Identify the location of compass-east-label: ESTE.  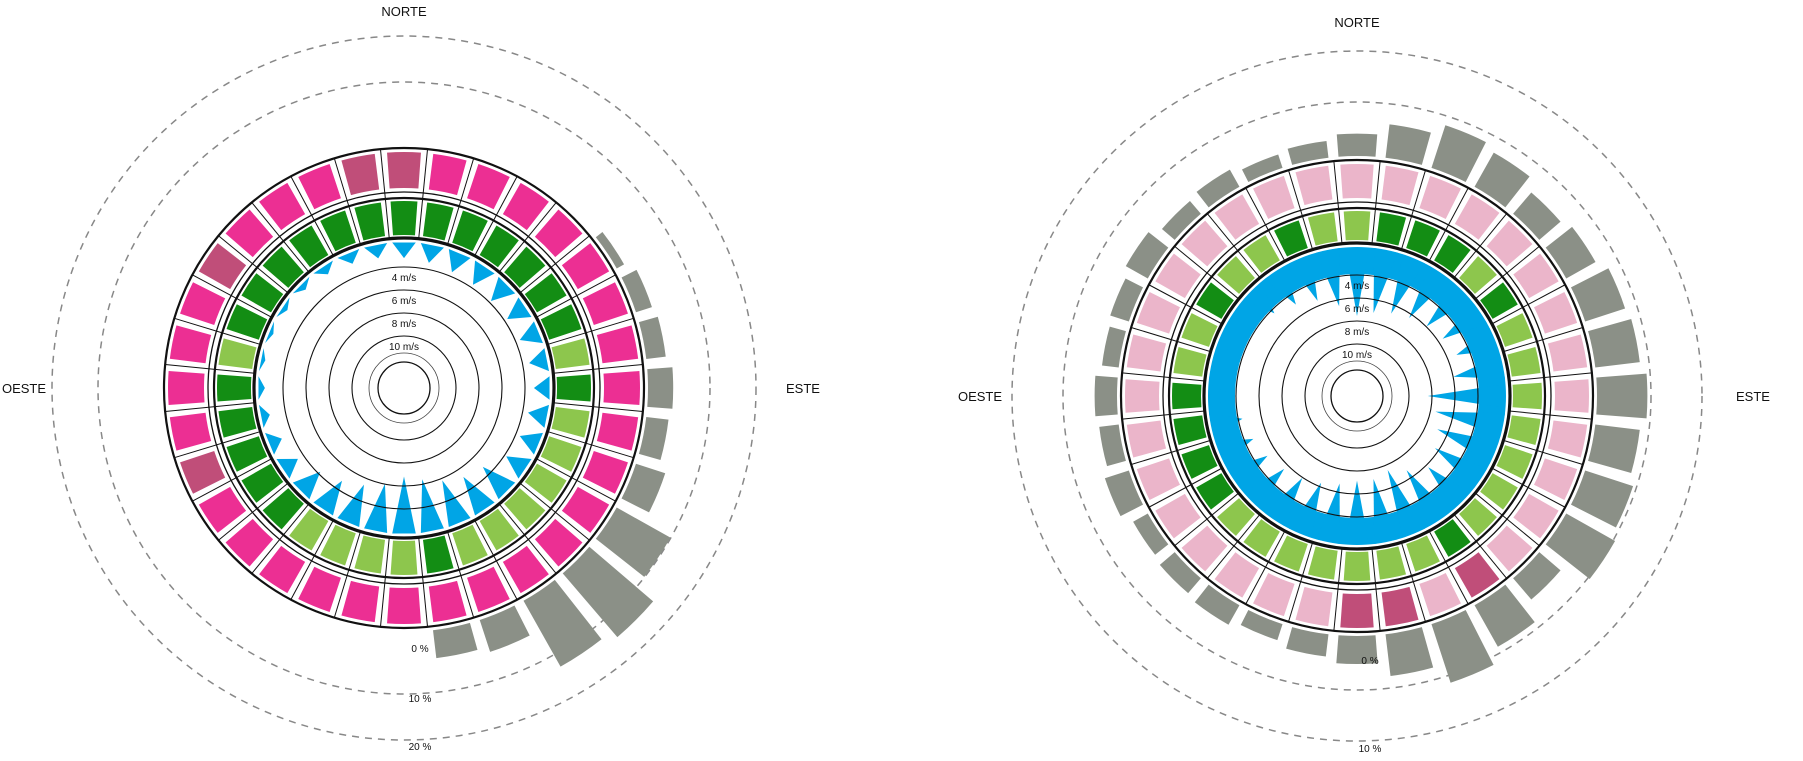
(1753, 396).